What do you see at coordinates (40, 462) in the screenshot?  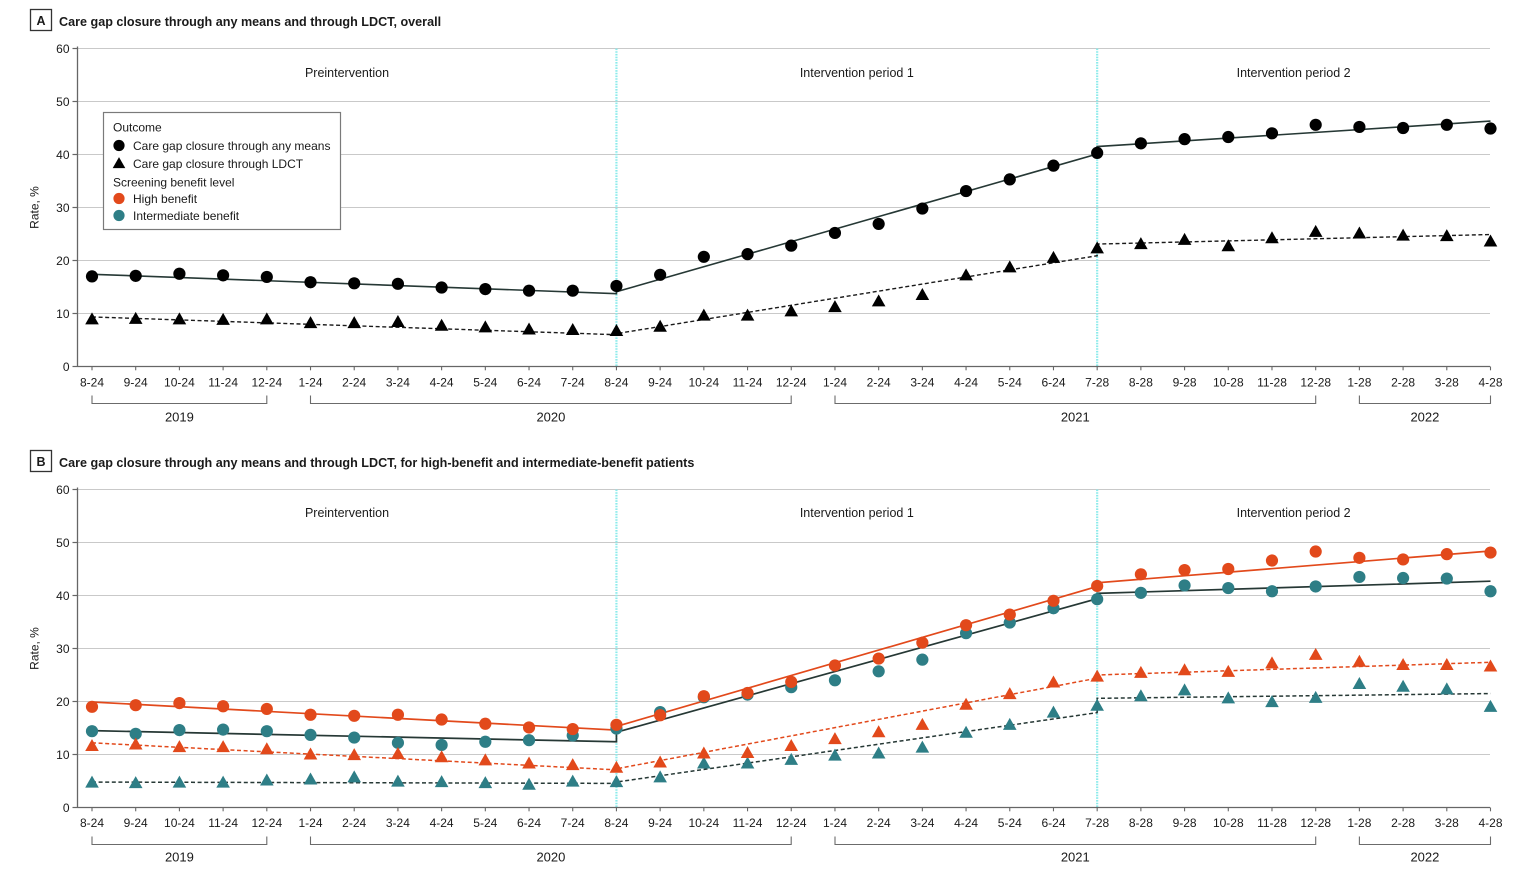 I see `svg-text: B` at bounding box center [40, 462].